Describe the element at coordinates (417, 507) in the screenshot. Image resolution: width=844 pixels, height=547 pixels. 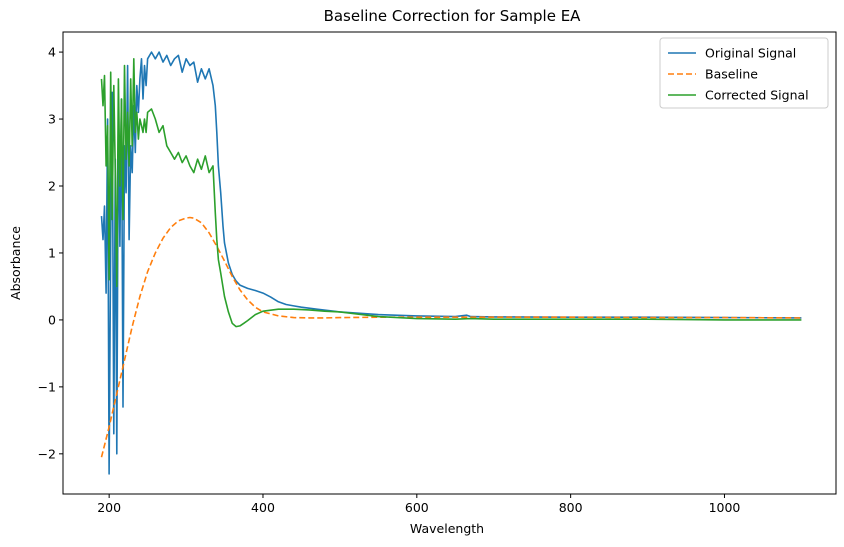
I see `x-tick-label: 600` at that location.